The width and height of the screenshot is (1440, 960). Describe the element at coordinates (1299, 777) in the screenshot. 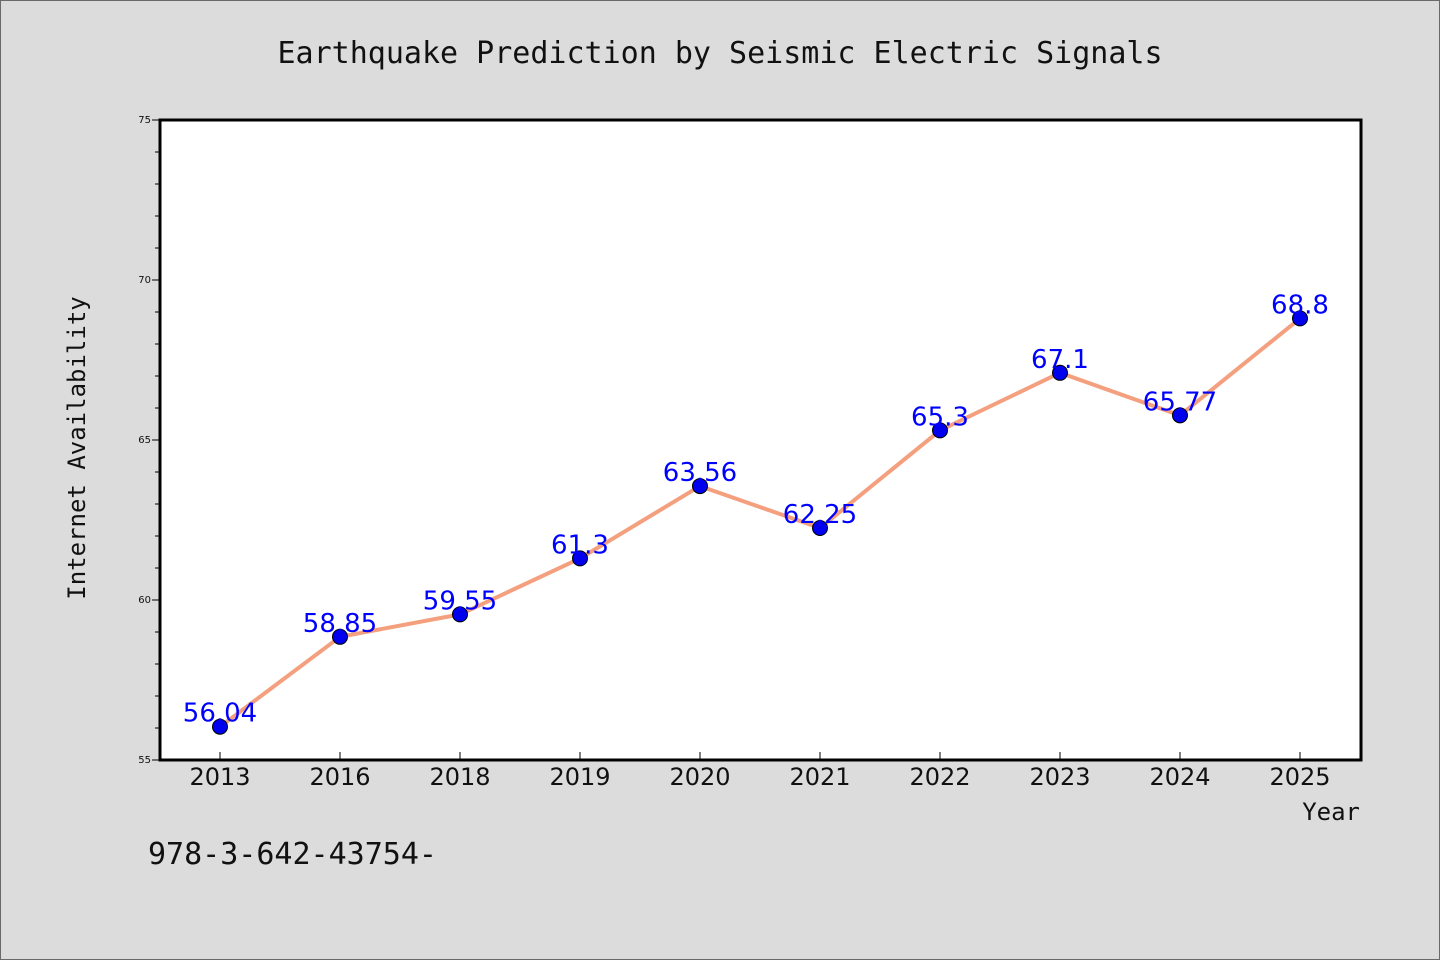

I see `x-tick-label: 2025` at that location.